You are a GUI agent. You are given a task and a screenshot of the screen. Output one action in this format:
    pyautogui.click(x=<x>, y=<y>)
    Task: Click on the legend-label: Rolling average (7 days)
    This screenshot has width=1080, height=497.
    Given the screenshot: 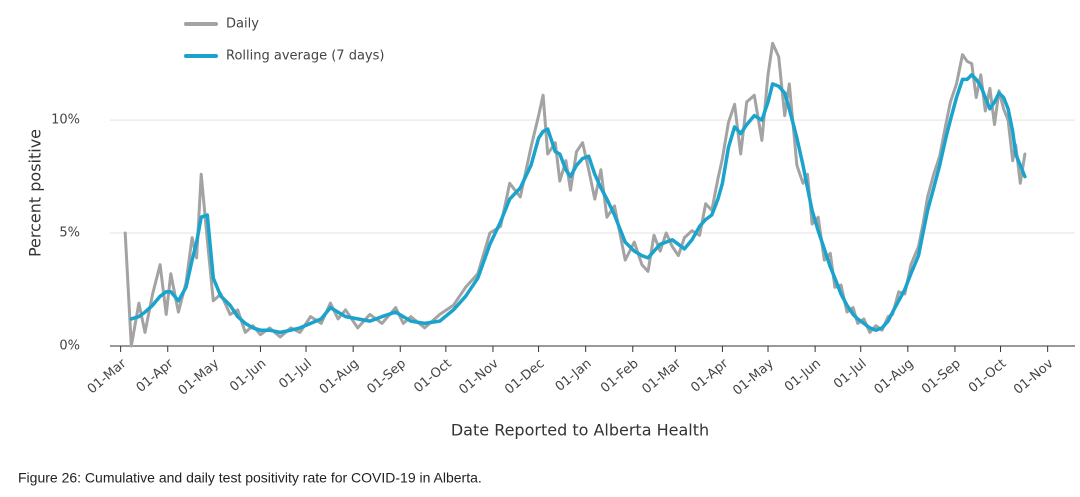 What is the action you would take?
    pyautogui.click(x=305, y=56)
    